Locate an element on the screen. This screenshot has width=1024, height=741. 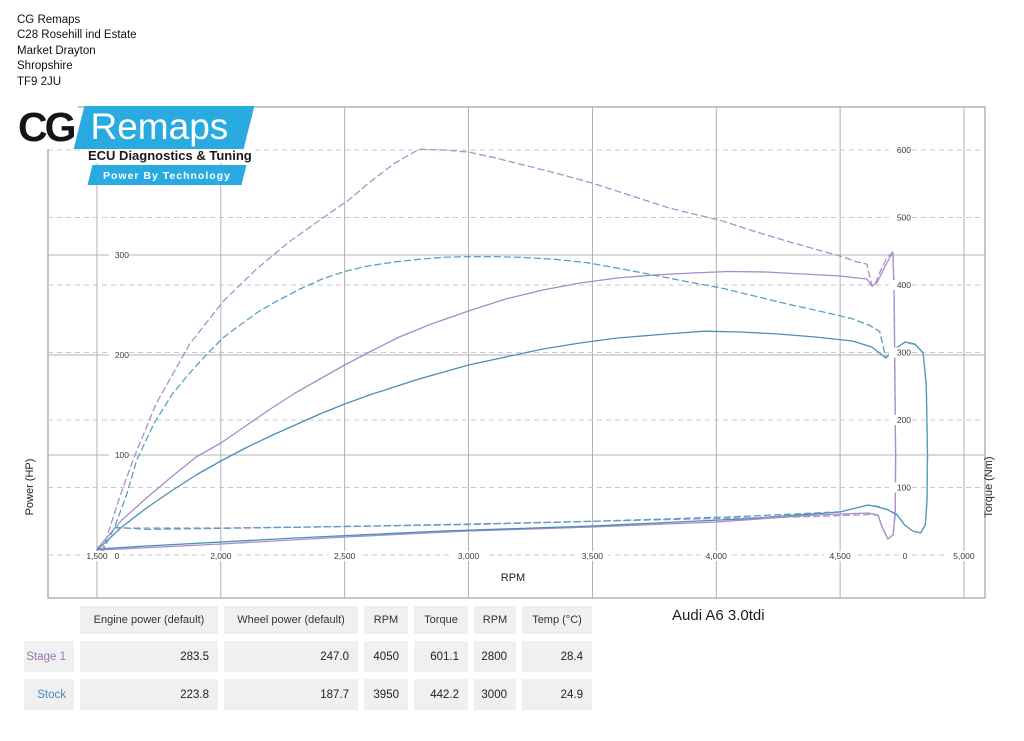
stock-engine-power: 223.8 is located at coordinates (149, 694).